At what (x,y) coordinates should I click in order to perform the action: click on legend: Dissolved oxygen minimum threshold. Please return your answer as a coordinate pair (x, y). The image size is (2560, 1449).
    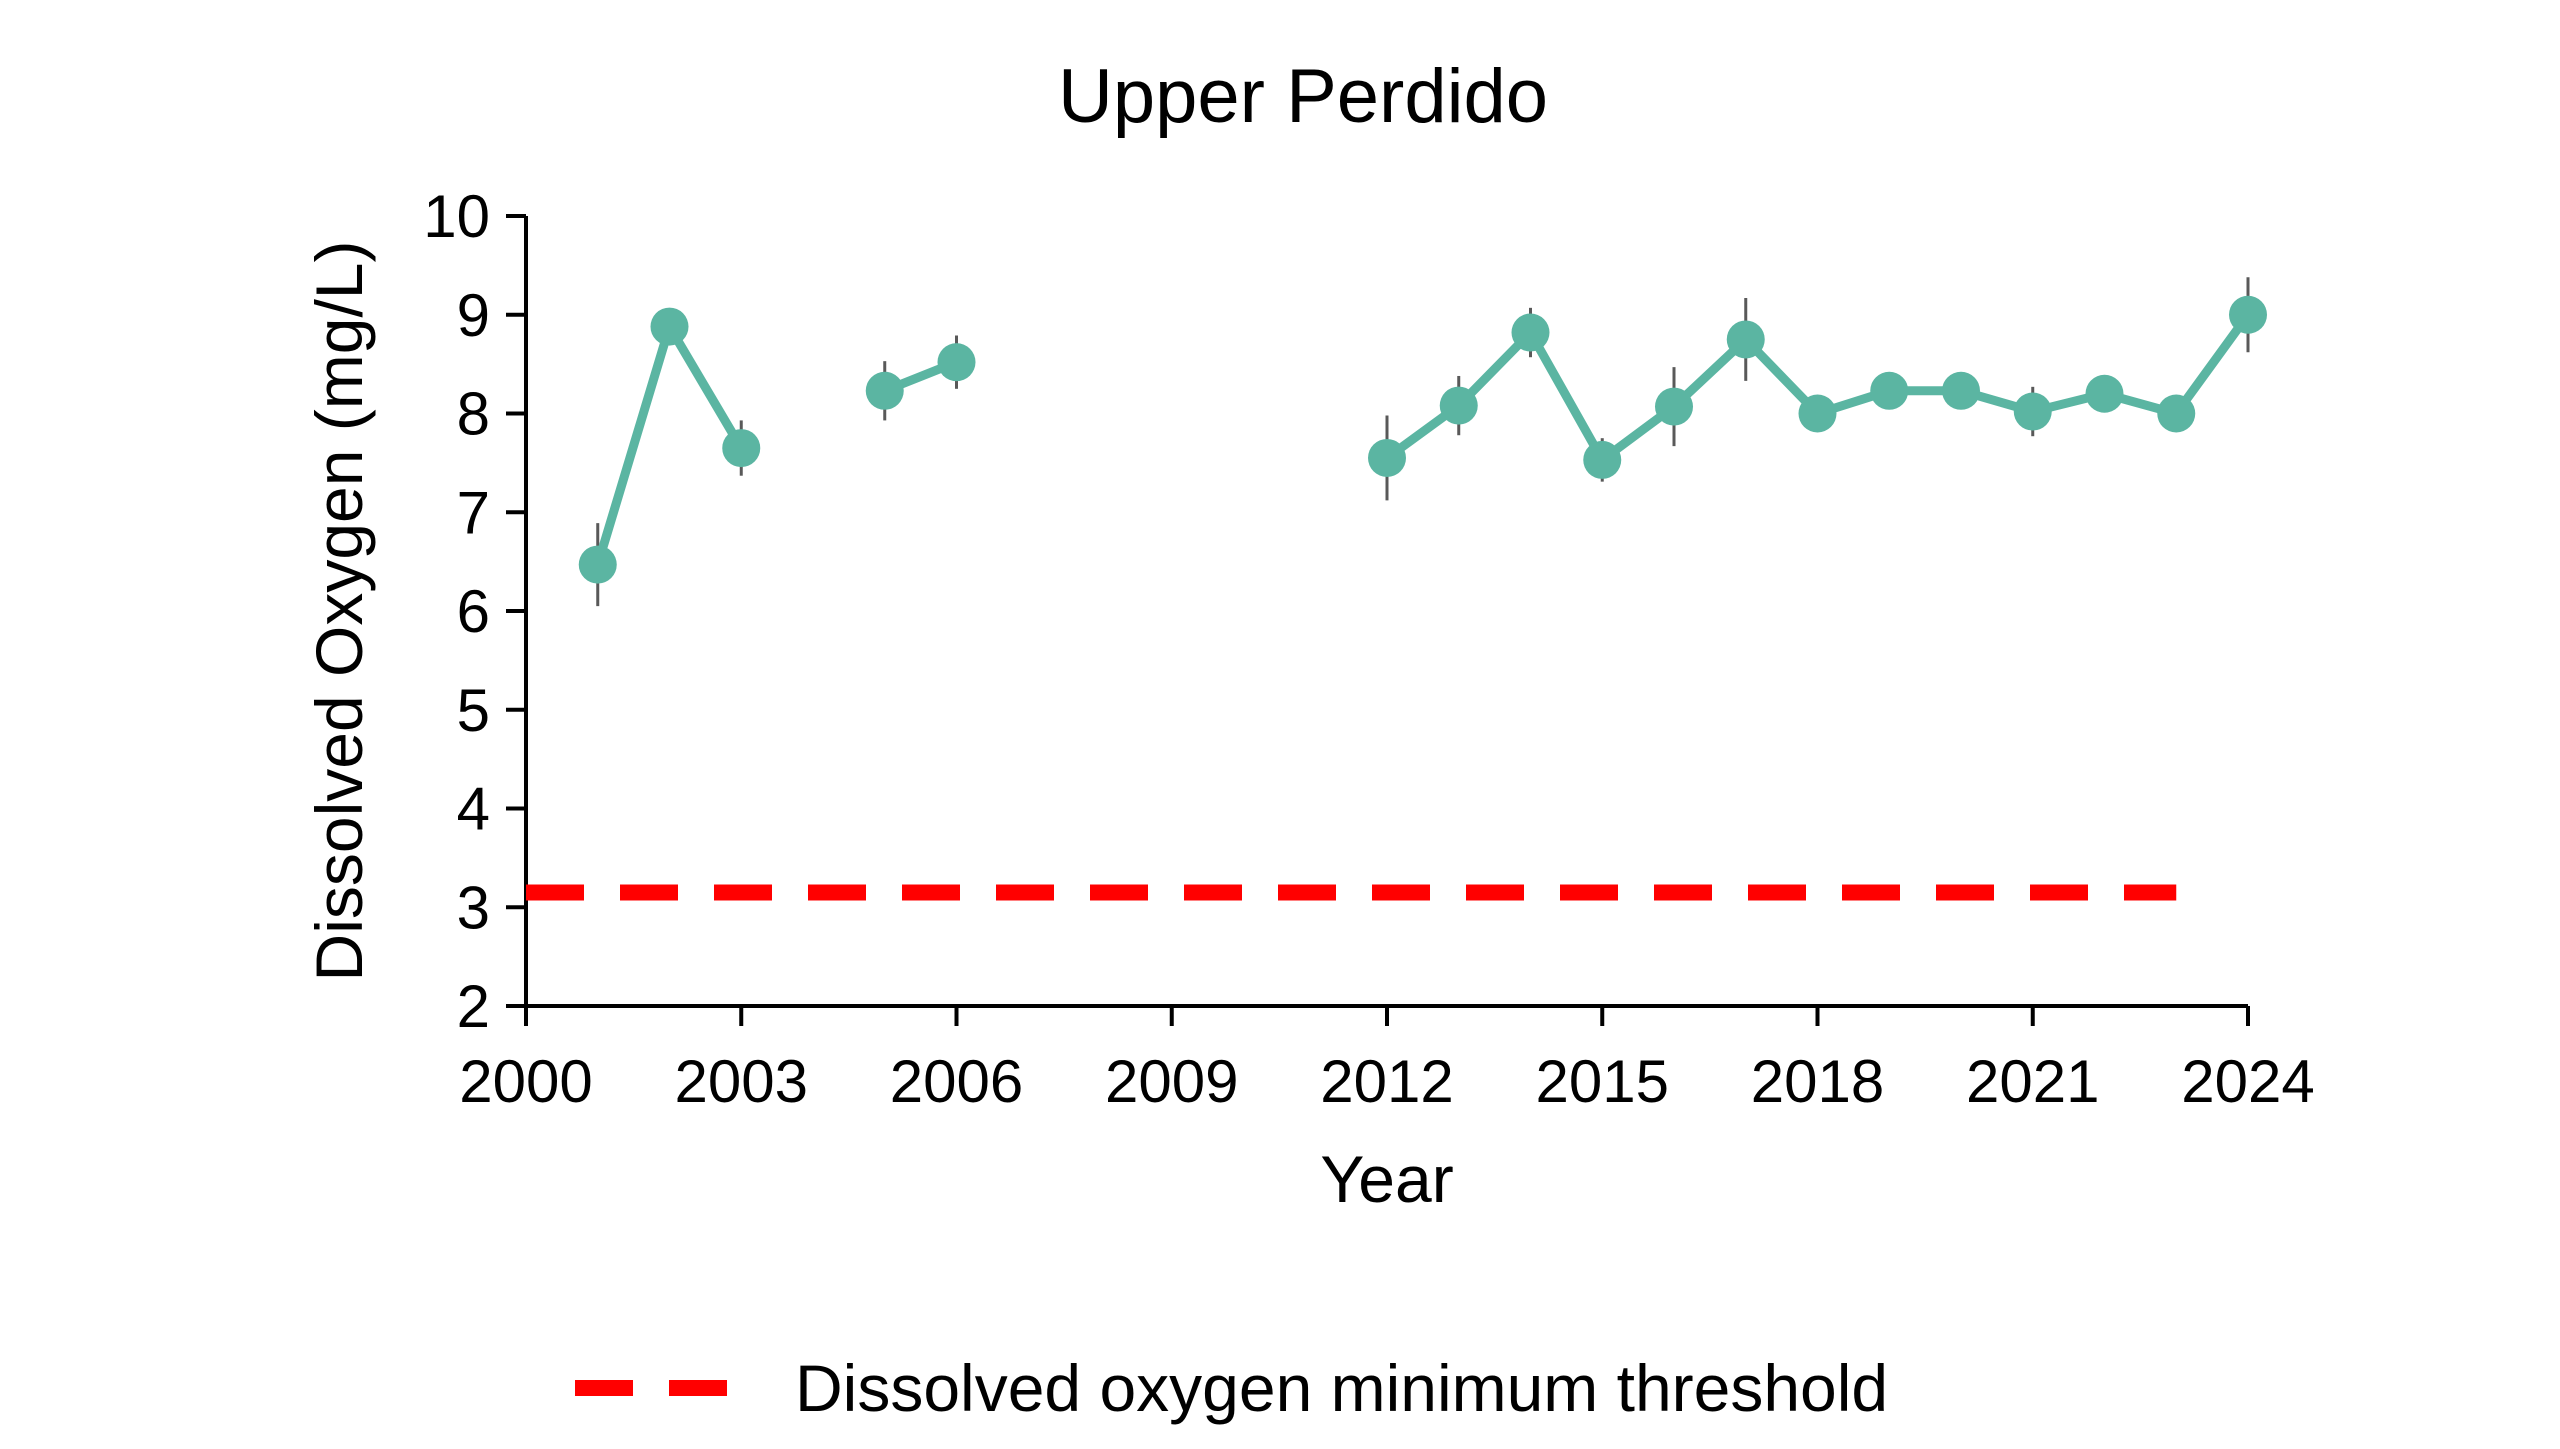
    Looking at the image, I should click on (1231, 1388).